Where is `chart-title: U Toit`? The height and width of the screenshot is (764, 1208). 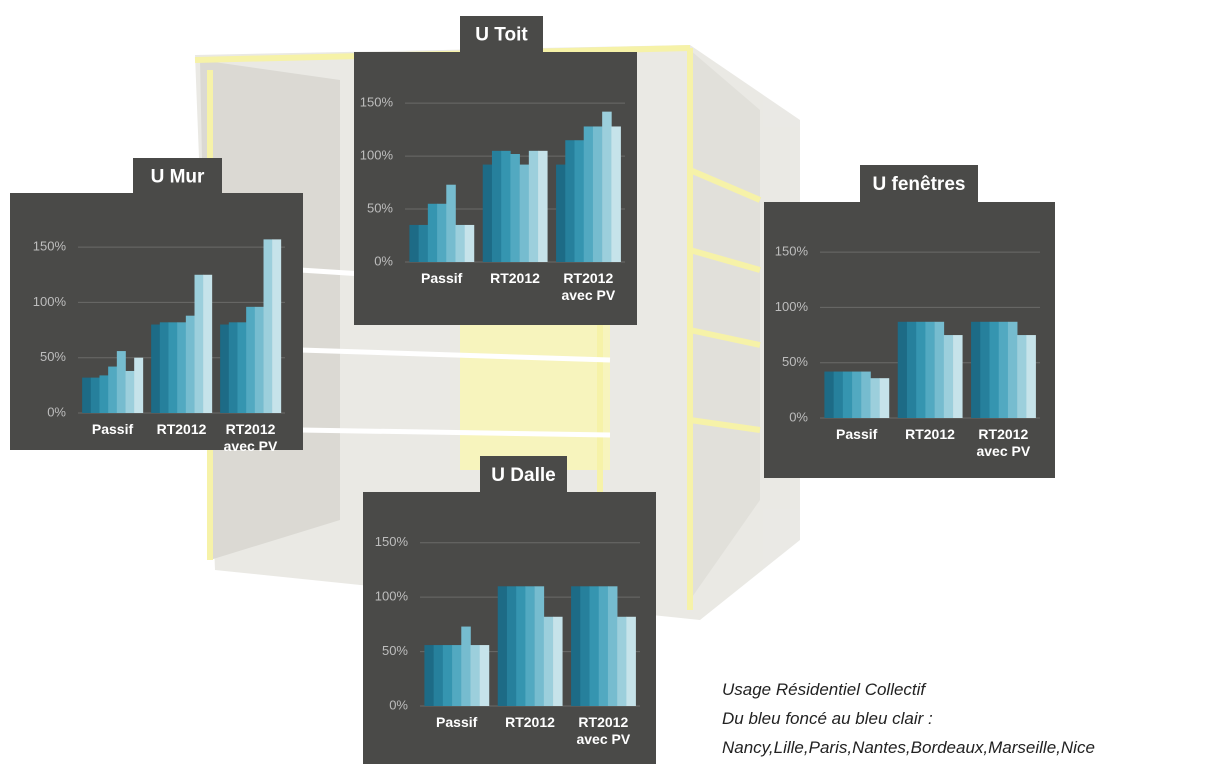
chart-title: U Toit is located at coordinates (501, 35).